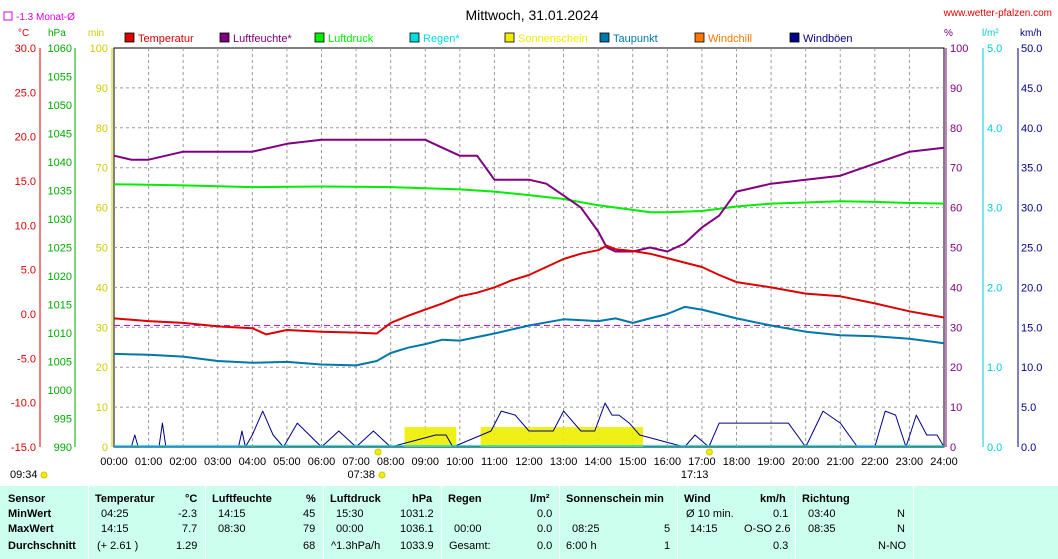 The width and height of the screenshot is (1058, 559). I want to click on wind_kmh-tick-label: 5.0, so click(1028, 408).